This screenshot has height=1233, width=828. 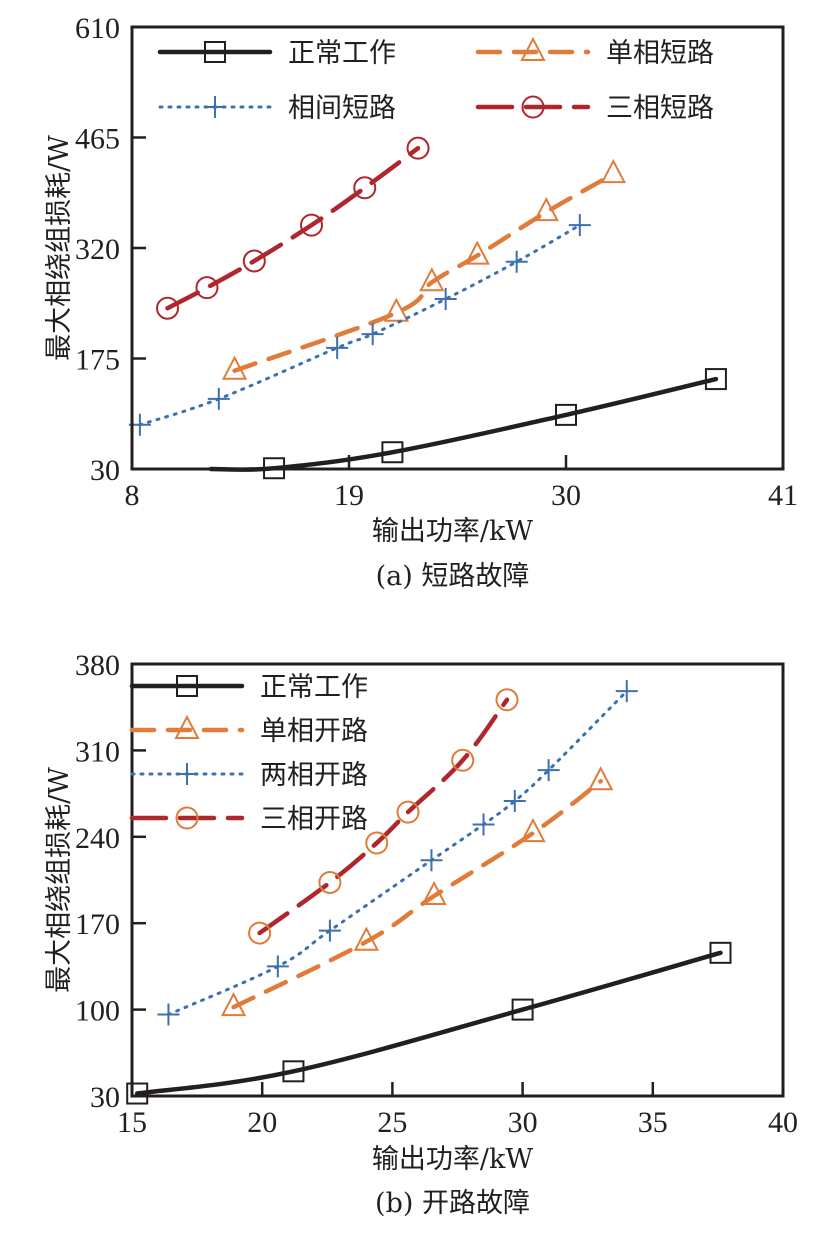 I want to click on series-interphase, so click(x=359, y=325).